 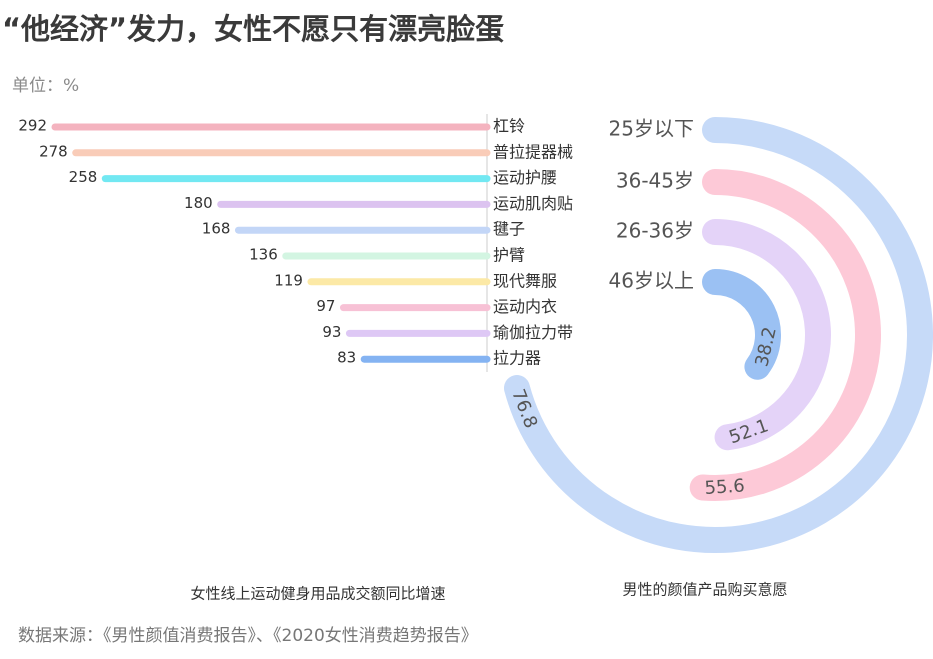 What do you see at coordinates (346, 358) in the screenshot?
I see `value-label: 83` at bounding box center [346, 358].